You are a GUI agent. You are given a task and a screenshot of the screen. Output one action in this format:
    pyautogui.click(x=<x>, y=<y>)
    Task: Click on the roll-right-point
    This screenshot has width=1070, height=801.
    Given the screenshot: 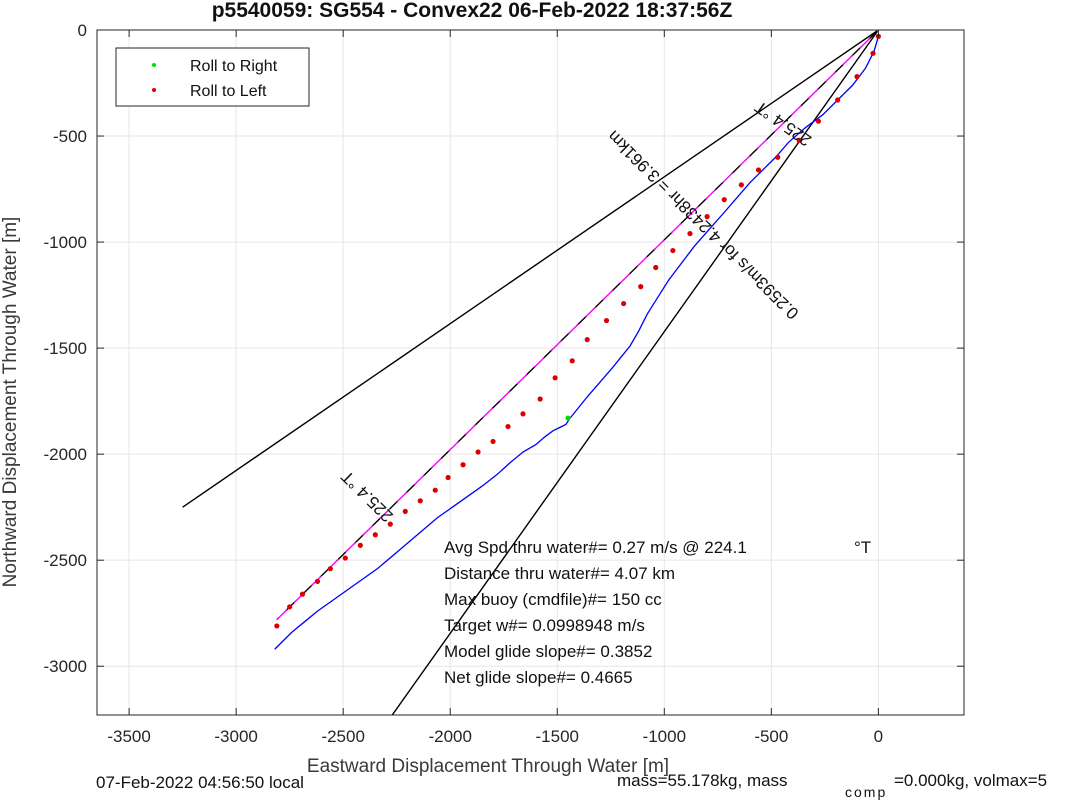 What is the action you would take?
    pyautogui.click(x=568, y=418)
    